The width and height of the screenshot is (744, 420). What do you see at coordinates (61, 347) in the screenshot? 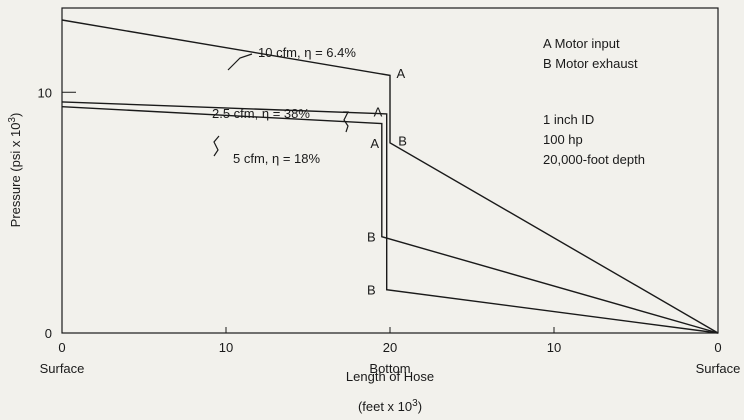
I see `x-tick-label-0: 0` at bounding box center [61, 347].